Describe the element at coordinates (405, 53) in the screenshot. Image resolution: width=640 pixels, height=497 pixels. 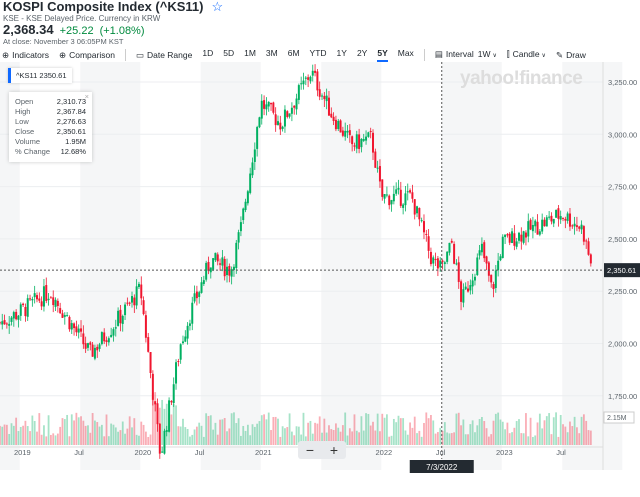
I see `range-max: Max` at that location.